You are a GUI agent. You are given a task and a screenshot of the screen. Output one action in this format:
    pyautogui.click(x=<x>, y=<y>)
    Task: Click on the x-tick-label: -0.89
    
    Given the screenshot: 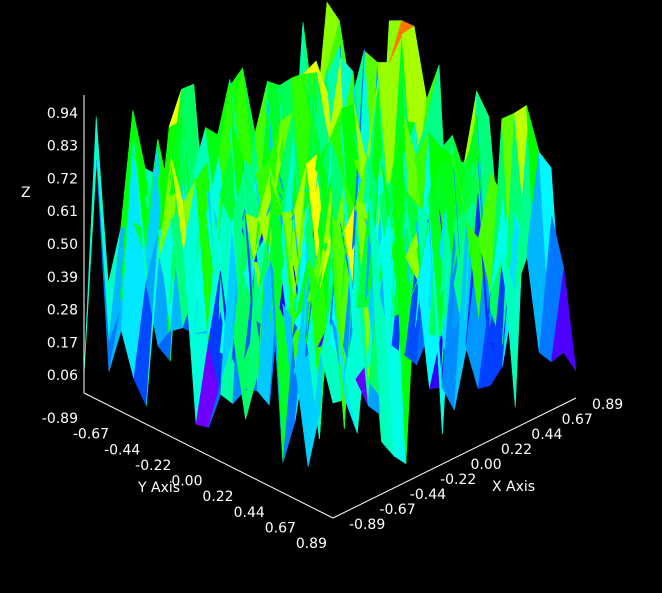 What is the action you would take?
    pyautogui.click(x=367, y=525)
    